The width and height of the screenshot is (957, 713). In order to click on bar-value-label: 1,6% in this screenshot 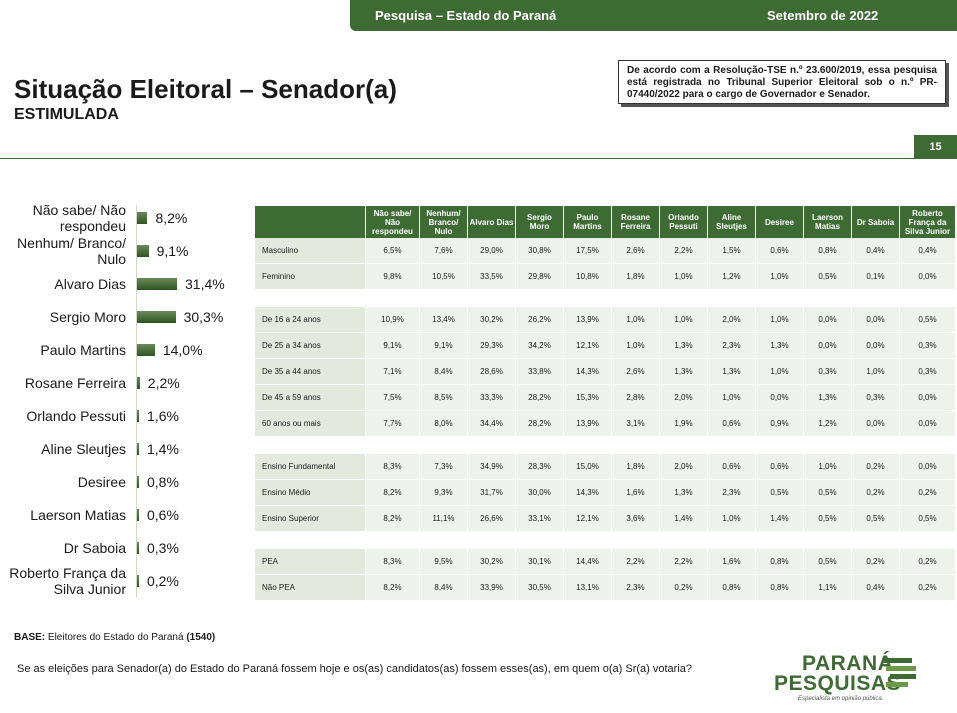, I will do `click(163, 416)`.